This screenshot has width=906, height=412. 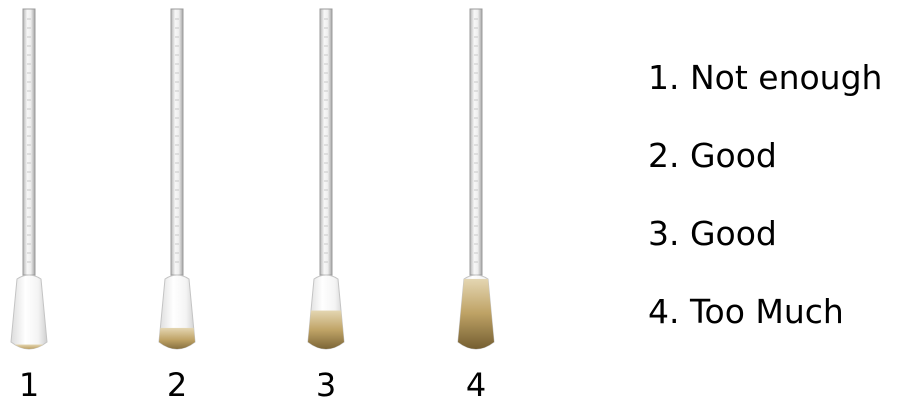 I want to click on swab-number-2: 2, so click(x=177, y=385).